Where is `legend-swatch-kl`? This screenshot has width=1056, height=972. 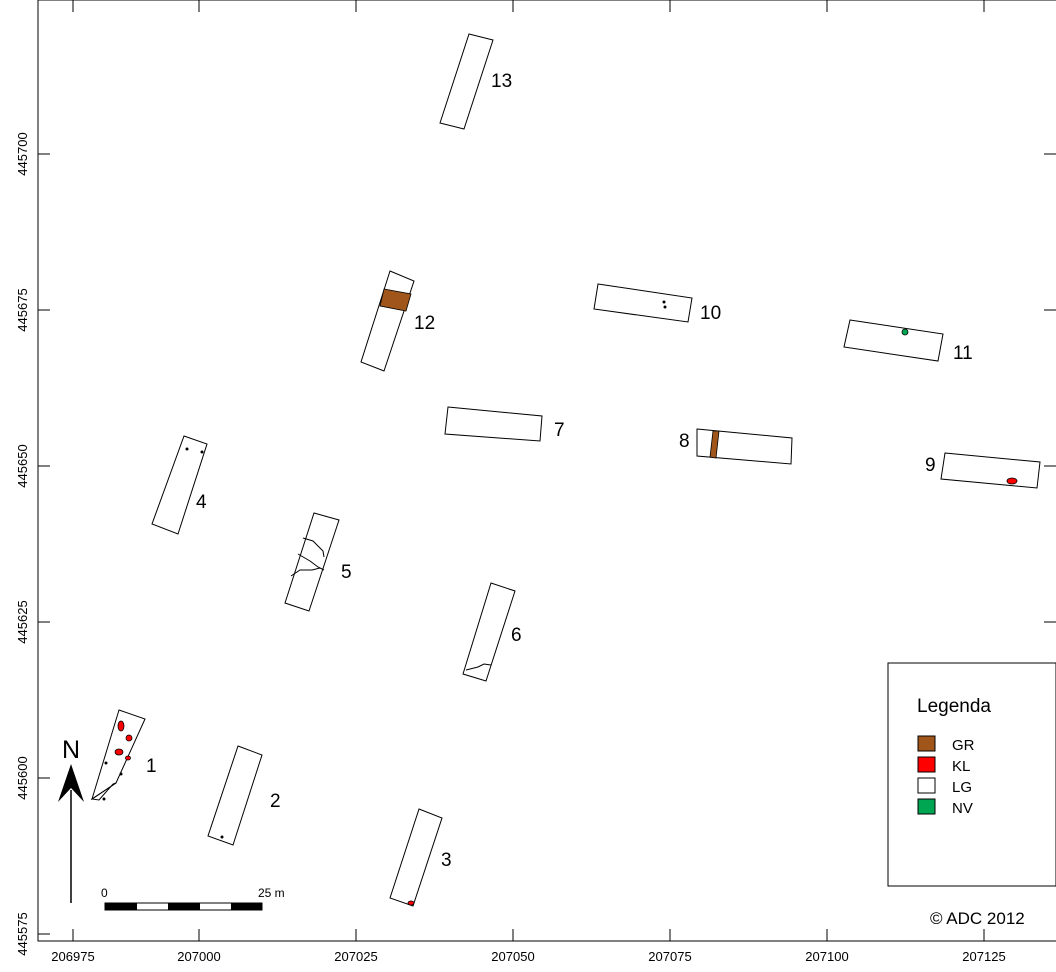
legend-swatch-kl is located at coordinates (926, 764).